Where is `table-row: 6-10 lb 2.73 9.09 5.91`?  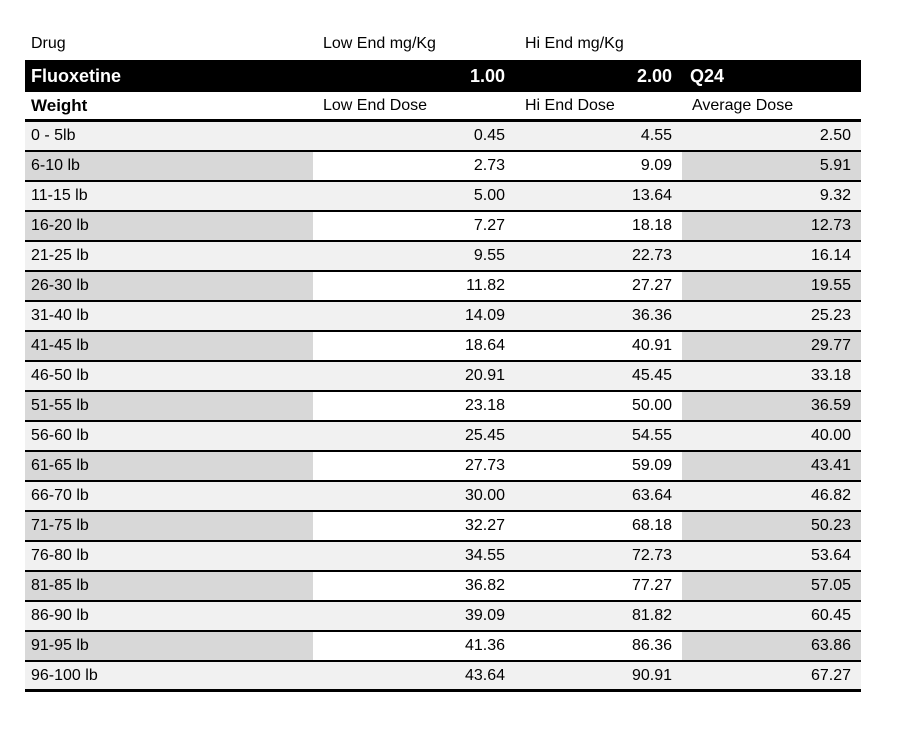
table-row: 6-10 lb 2.73 9.09 5.91 is located at coordinates (443, 167).